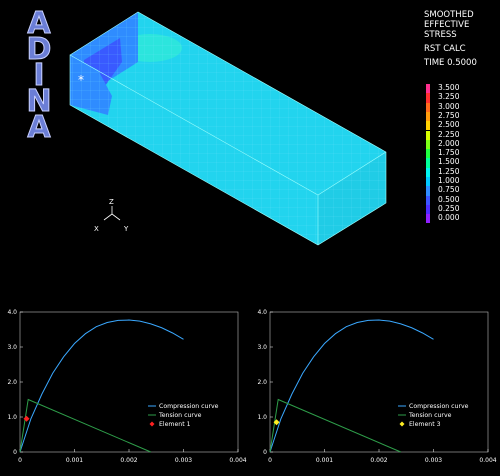 The height and width of the screenshot is (476, 500). I want to click on legend-value: 2.500, so click(449, 125).